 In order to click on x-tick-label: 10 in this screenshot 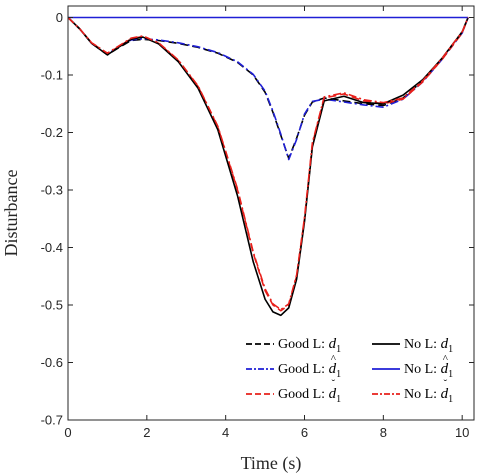, I will do `click(462, 432)`.